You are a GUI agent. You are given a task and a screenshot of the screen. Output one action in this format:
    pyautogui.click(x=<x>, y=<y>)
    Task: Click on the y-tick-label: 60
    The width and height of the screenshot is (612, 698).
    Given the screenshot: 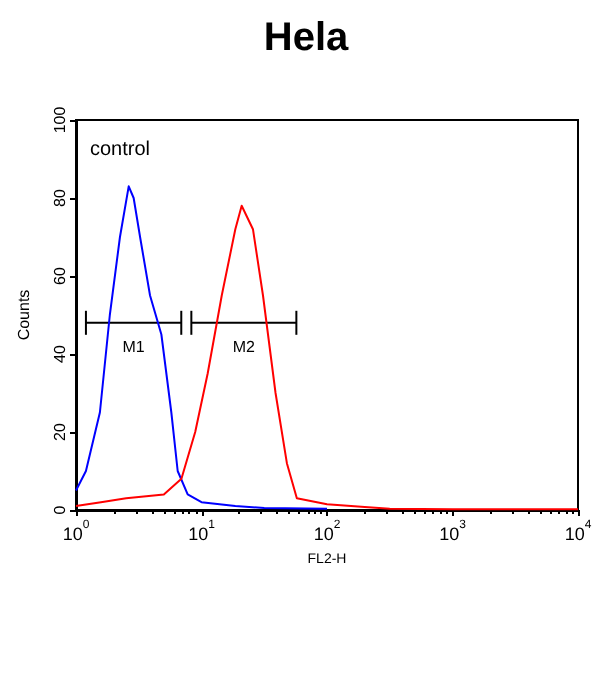 What is the action you would take?
    pyautogui.click(x=60, y=275)
    